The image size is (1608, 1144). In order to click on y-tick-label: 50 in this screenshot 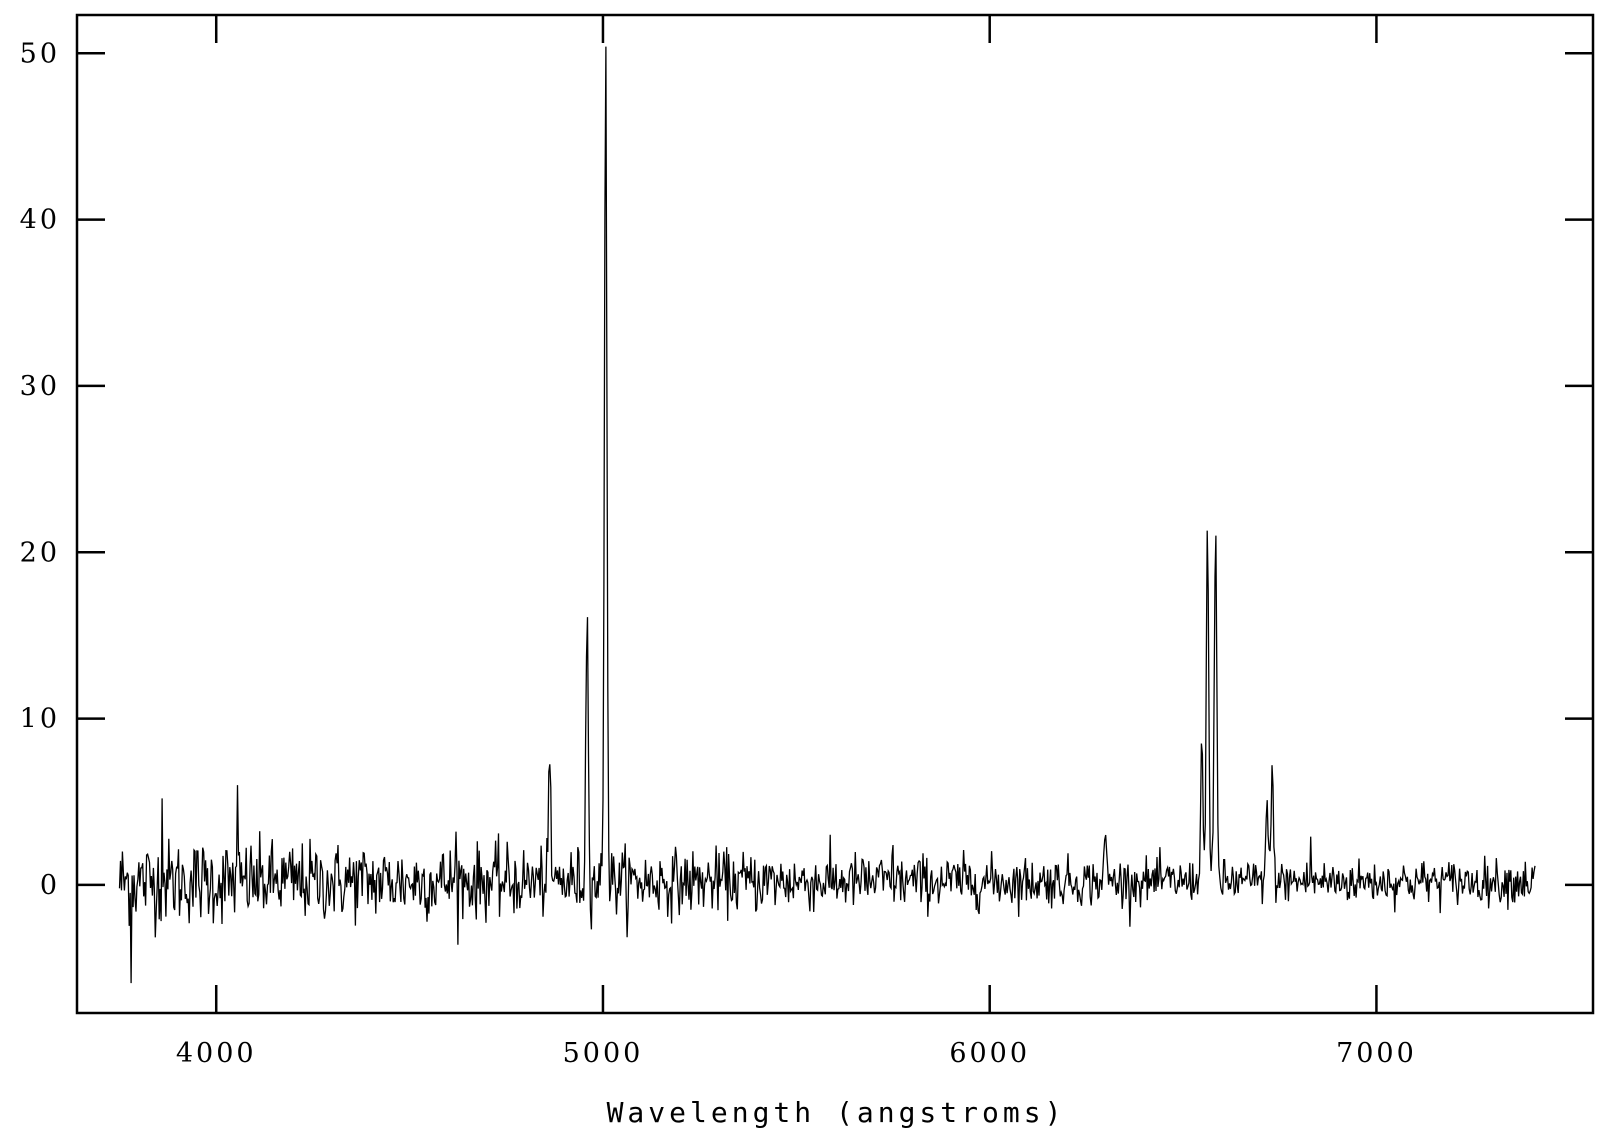, I will do `click(40, 53)`.